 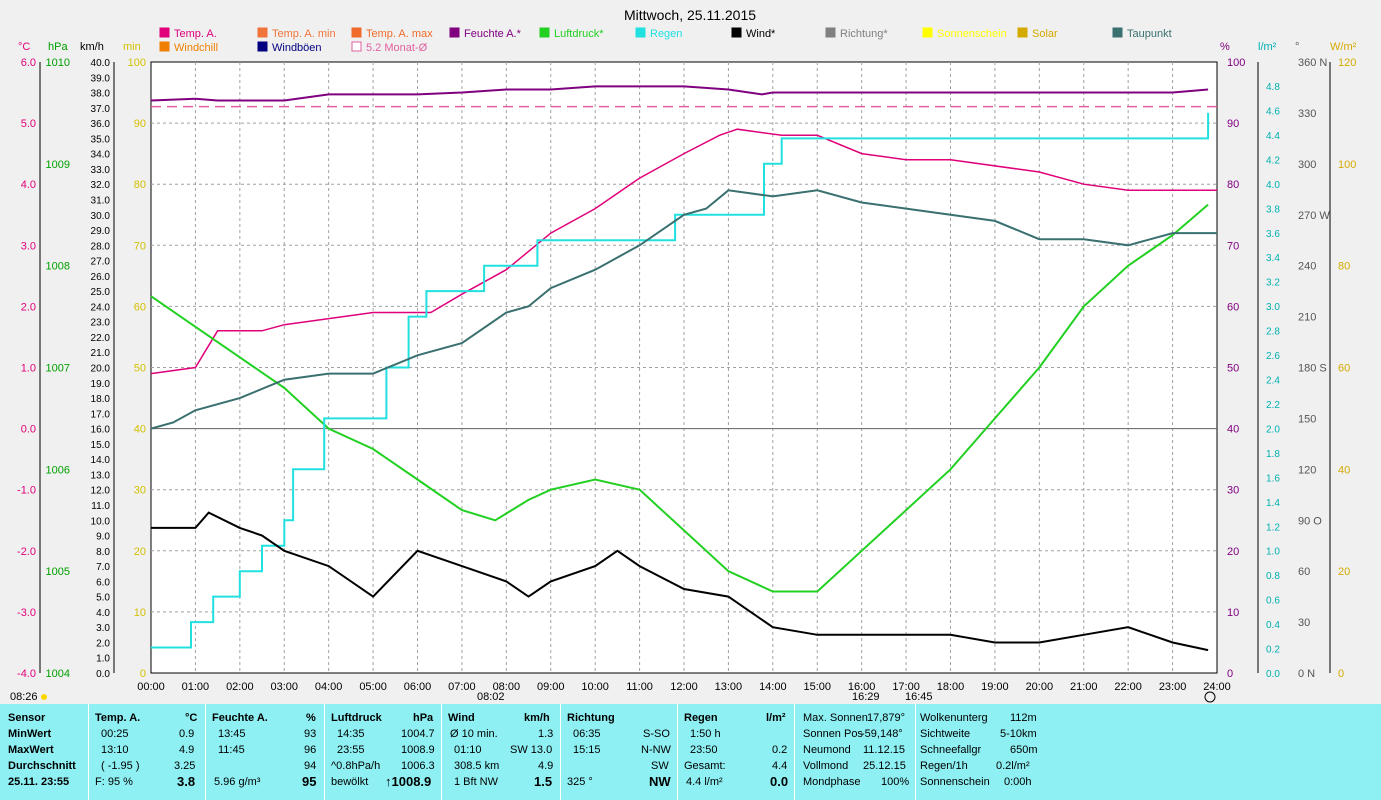 What do you see at coordinates (27, 718) in the screenshot?
I see `sensor-header: Sensor` at bounding box center [27, 718].